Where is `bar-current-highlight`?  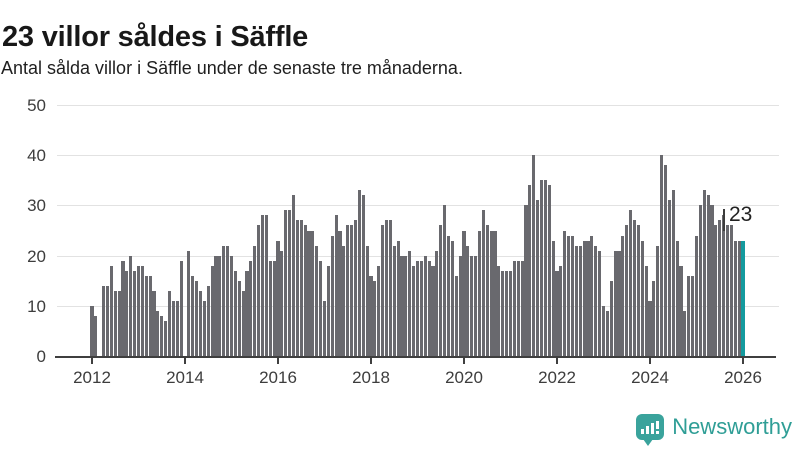
bar-current-highlight is located at coordinates (743, 298).